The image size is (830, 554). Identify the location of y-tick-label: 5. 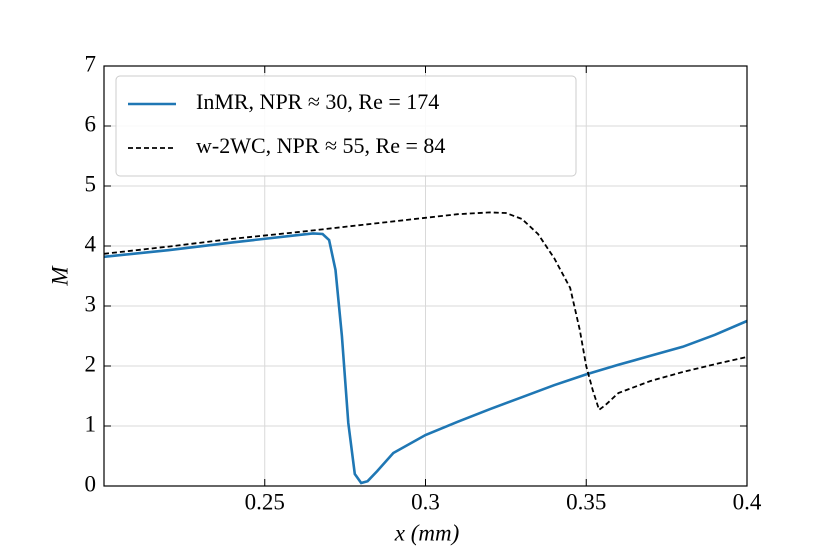
(91, 183).